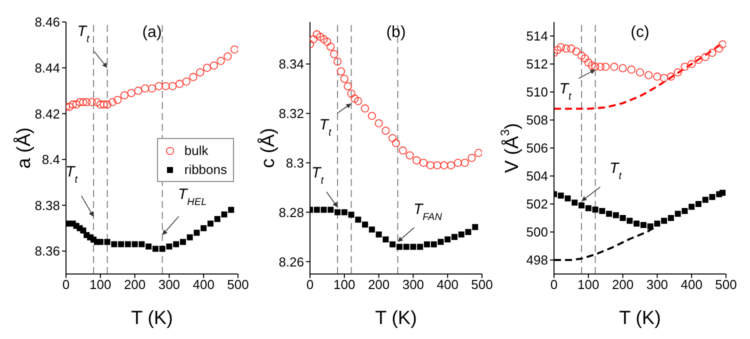  Describe the element at coordinates (428, 211) in the screenshot. I see `annotation: T$_{FAN}$` at that location.